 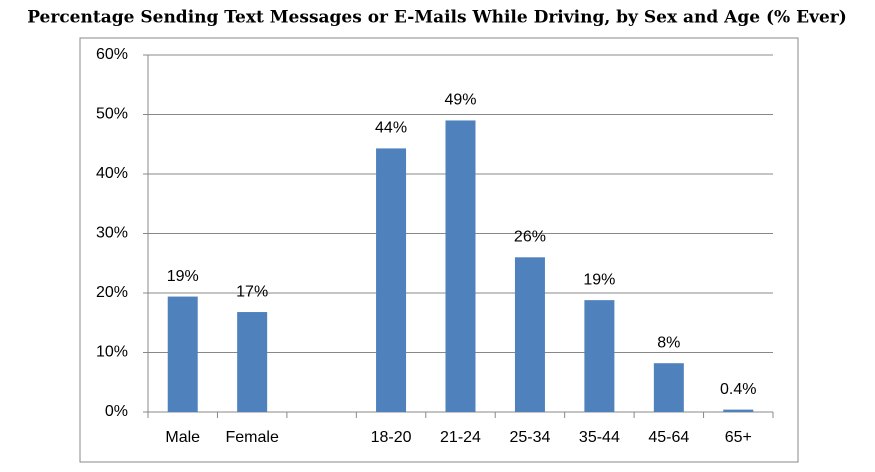 I want to click on data-label: 17%, so click(x=252, y=291).